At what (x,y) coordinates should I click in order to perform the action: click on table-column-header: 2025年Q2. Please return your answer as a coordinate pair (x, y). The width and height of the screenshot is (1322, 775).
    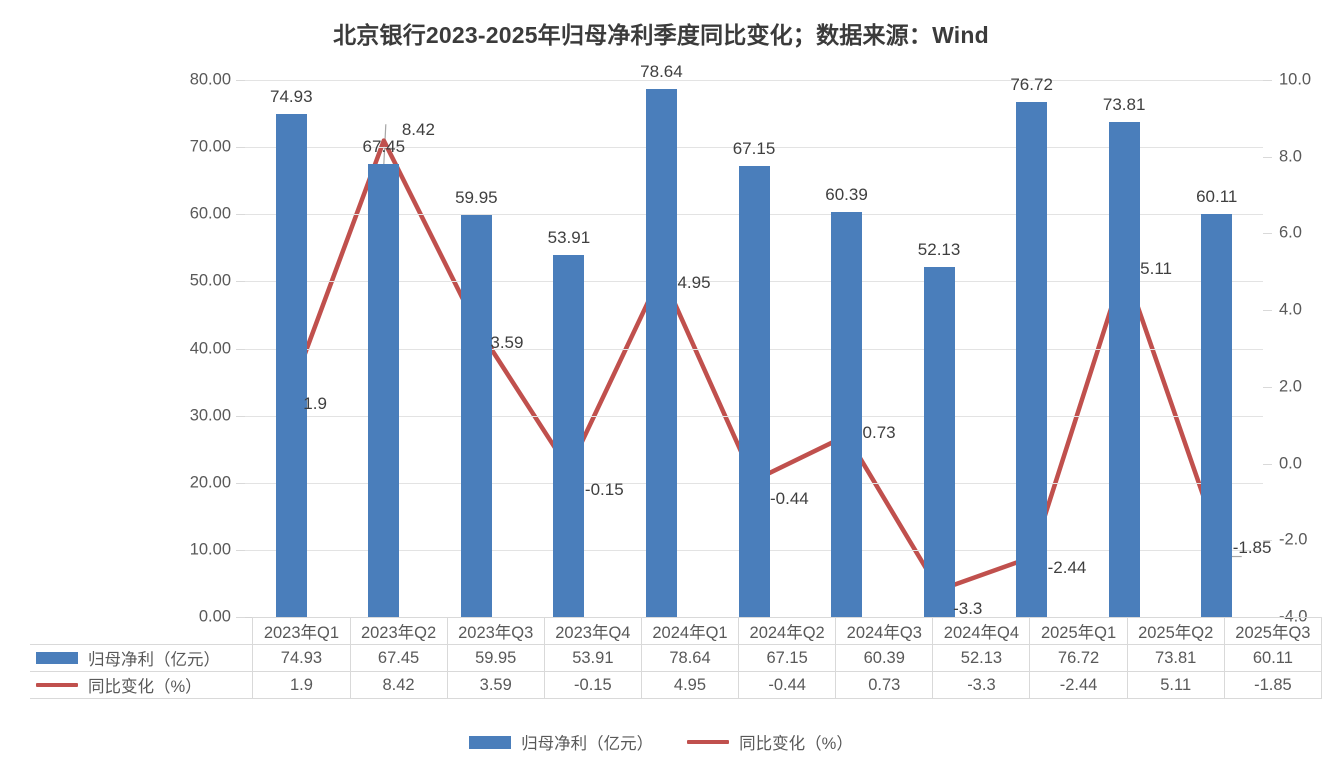
    Looking at the image, I should click on (1175, 631).